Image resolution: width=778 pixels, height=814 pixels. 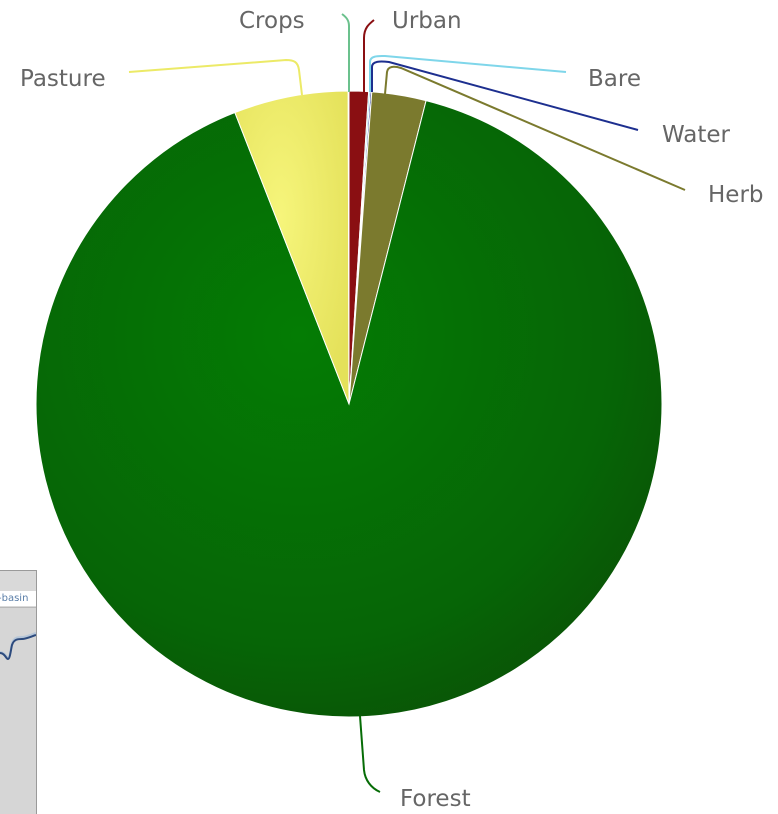 I want to click on slice-label-bare: Bare, so click(x=614, y=79).